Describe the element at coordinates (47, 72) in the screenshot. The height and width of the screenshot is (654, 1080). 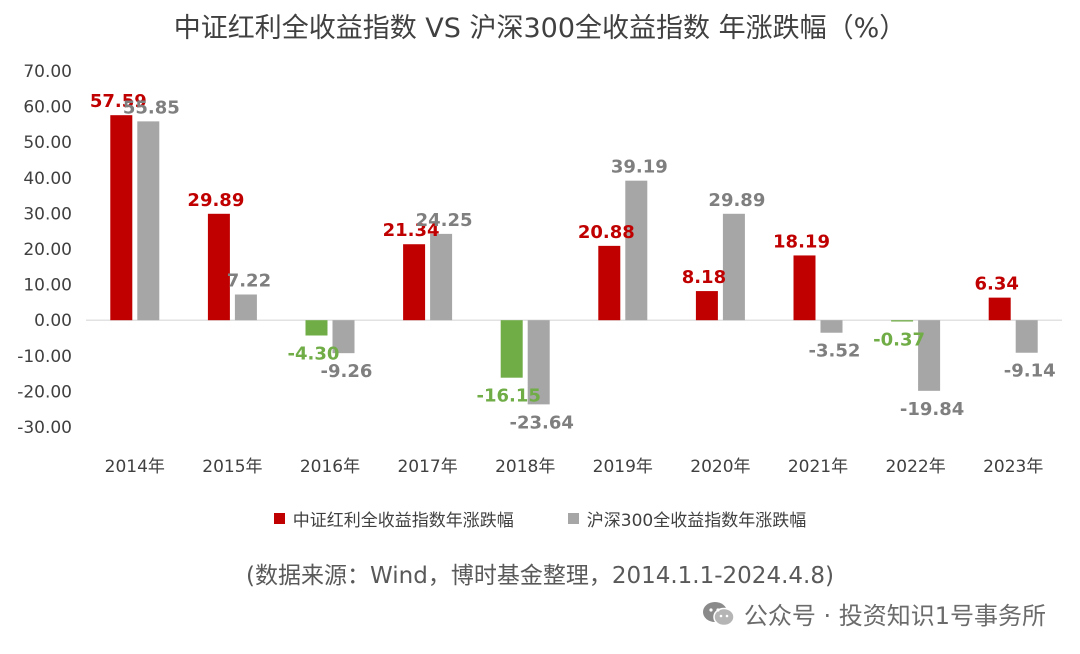
I see `y-tick-label: 70.00` at that location.